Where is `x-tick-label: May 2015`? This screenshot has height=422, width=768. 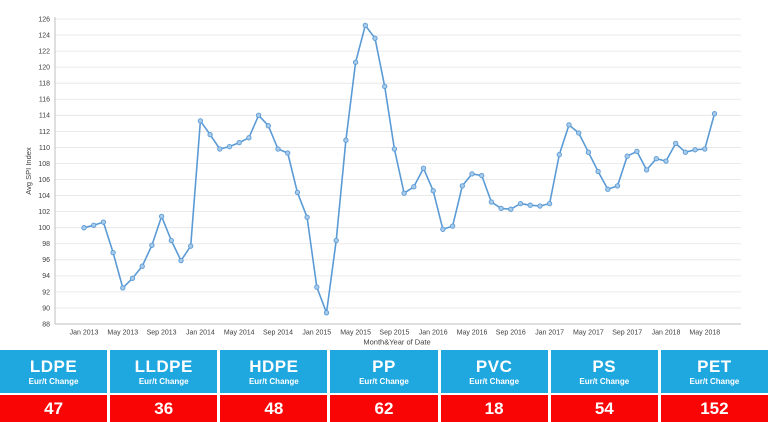
x-tick-label: May 2015 is located at coordinates (355, 333).